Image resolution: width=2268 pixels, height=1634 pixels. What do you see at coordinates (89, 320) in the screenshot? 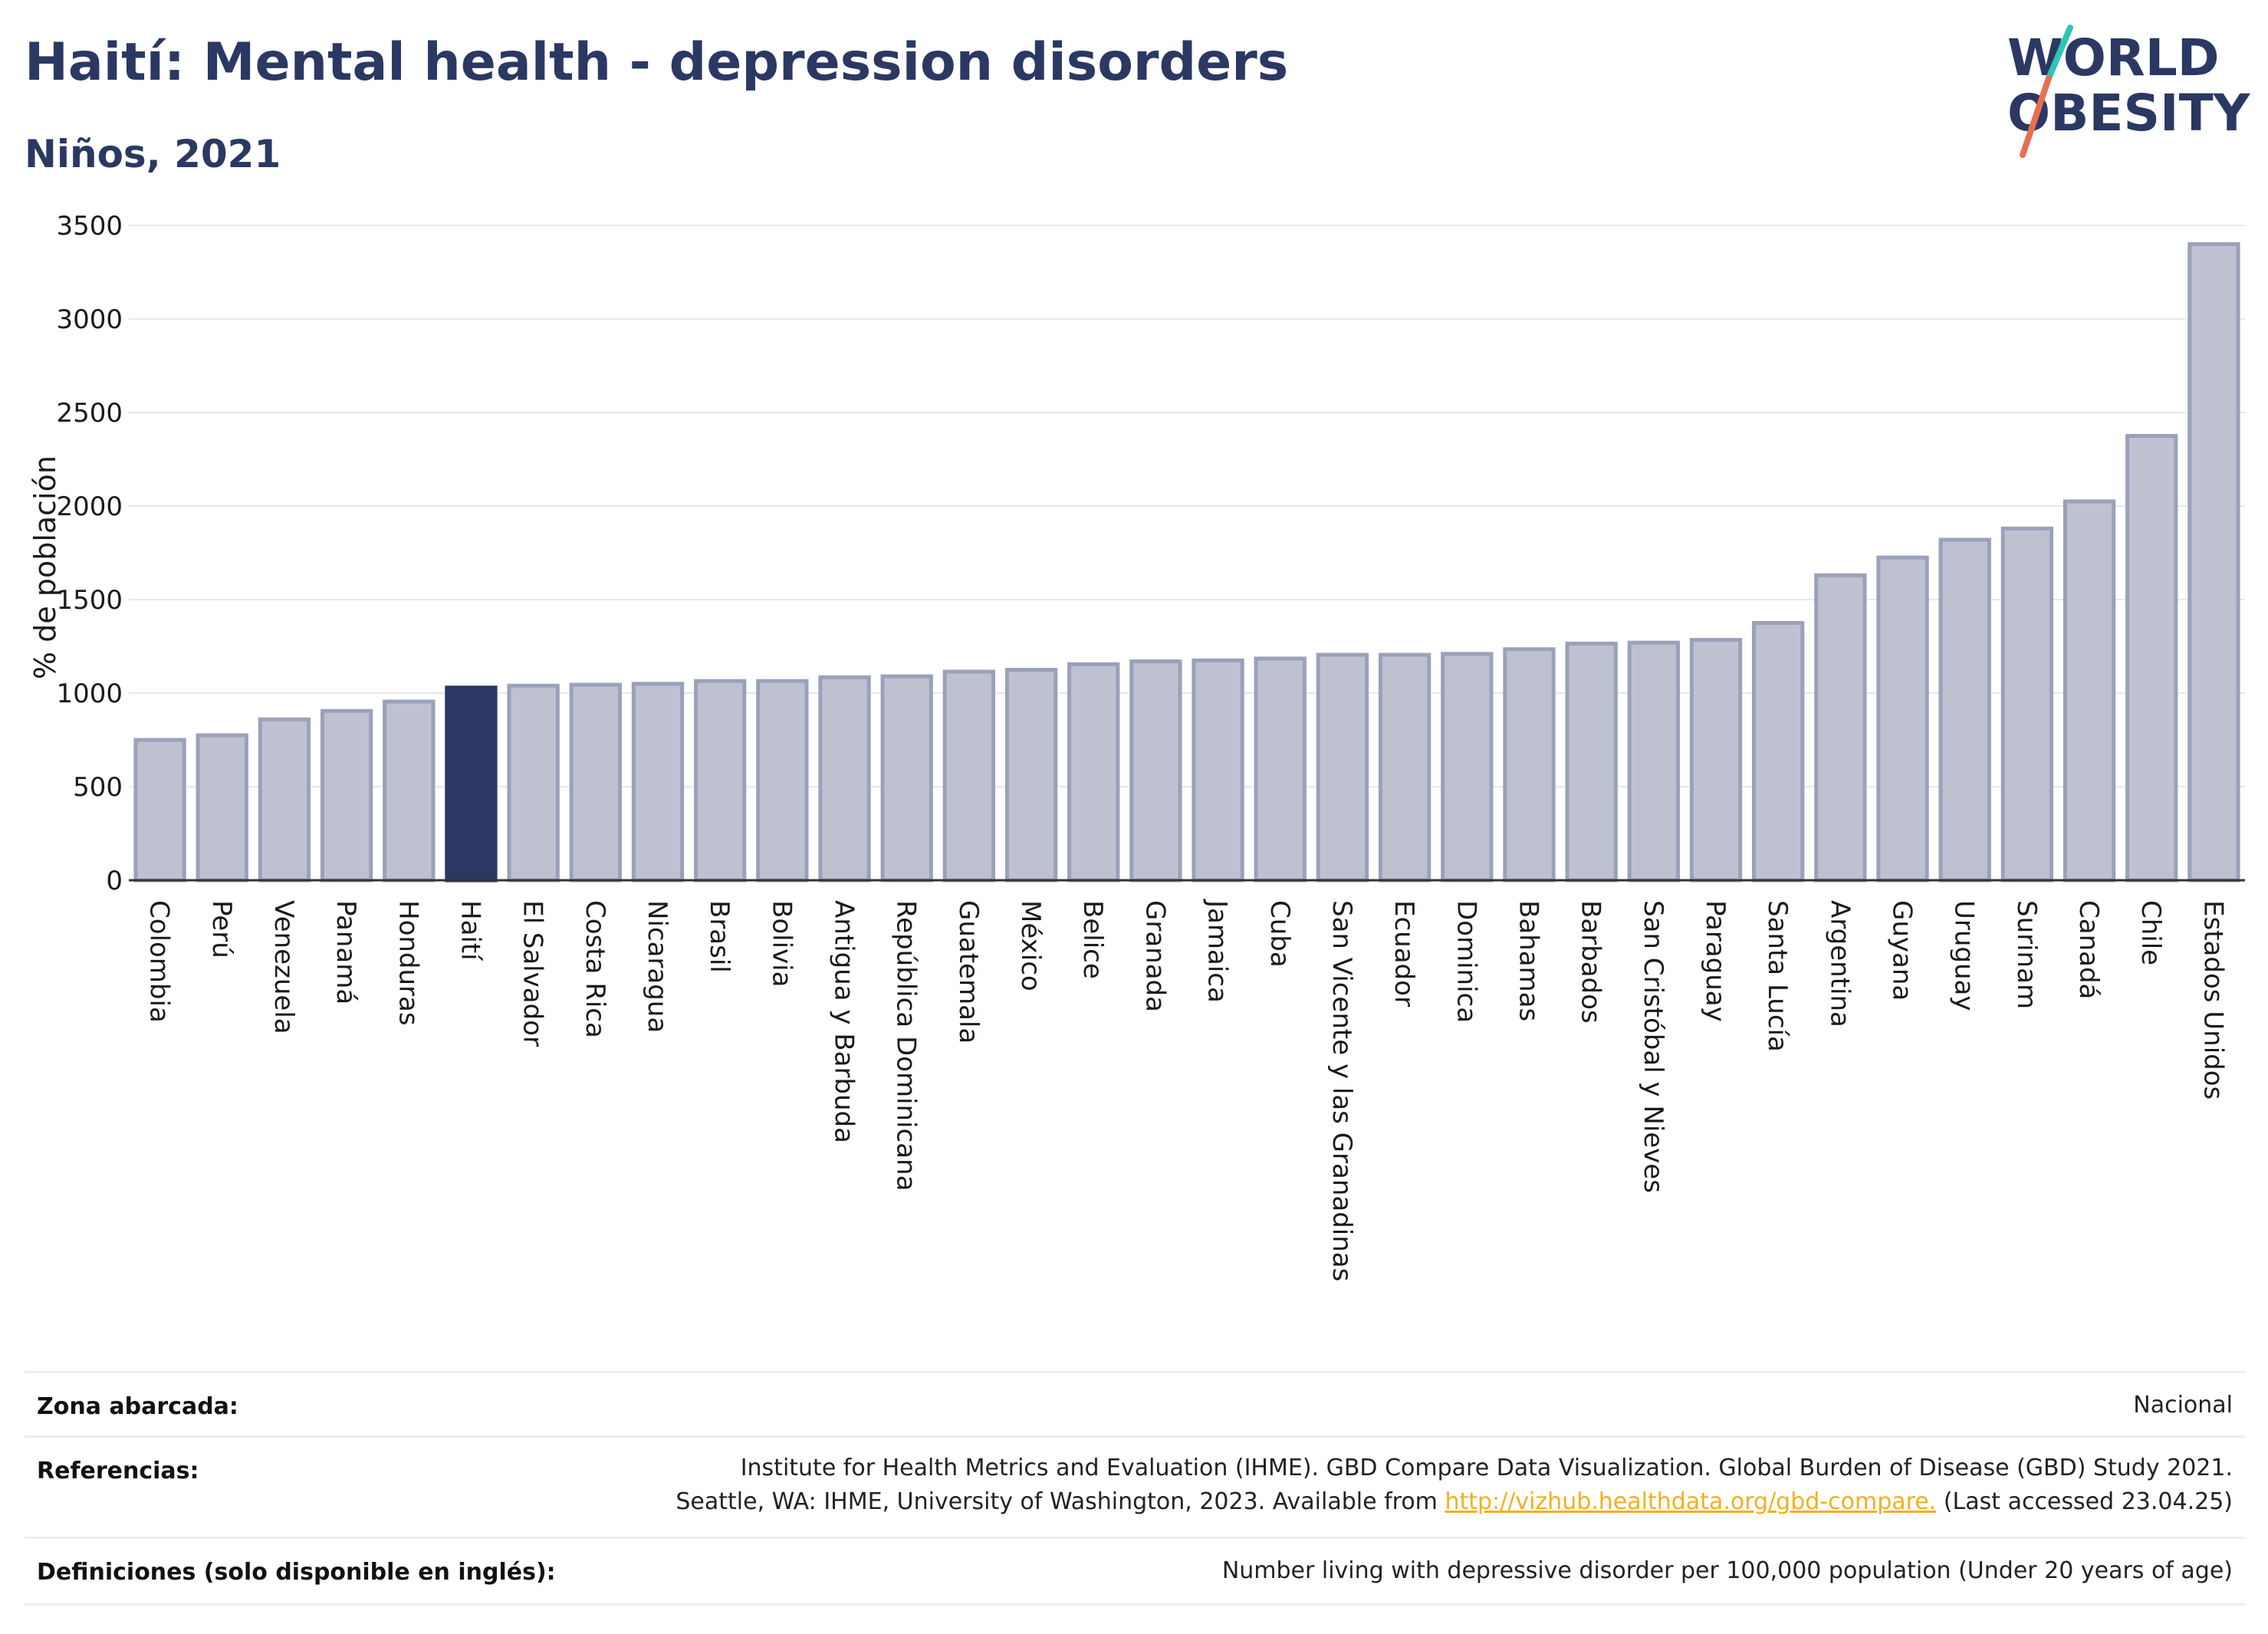
I see `y-tick-label: 3000` at bounding box center [89, 320].